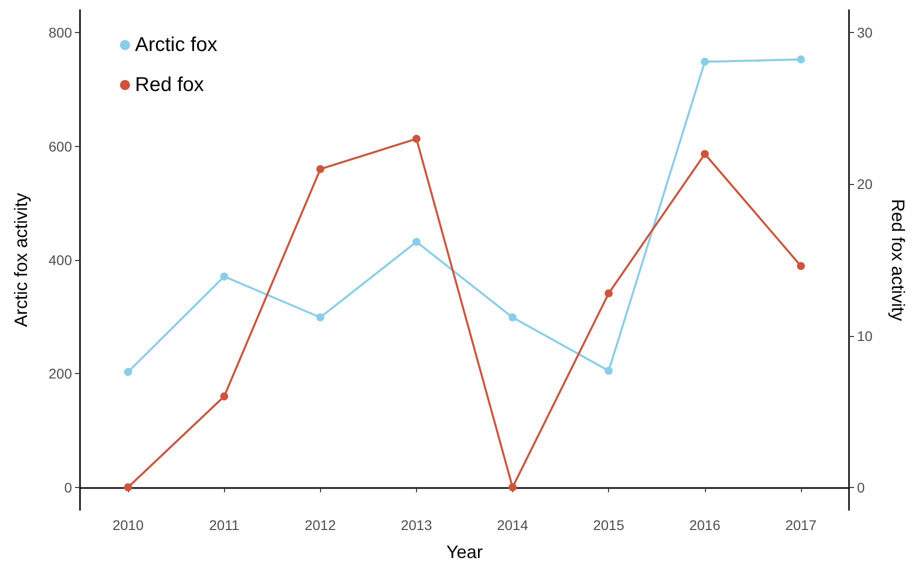 The height and width of the screenshot is (566, 915). What do you see at coordinates (865, 336) in the screenshot?
I see `y2-tick-label: 10` at bounding box center [865, 336].